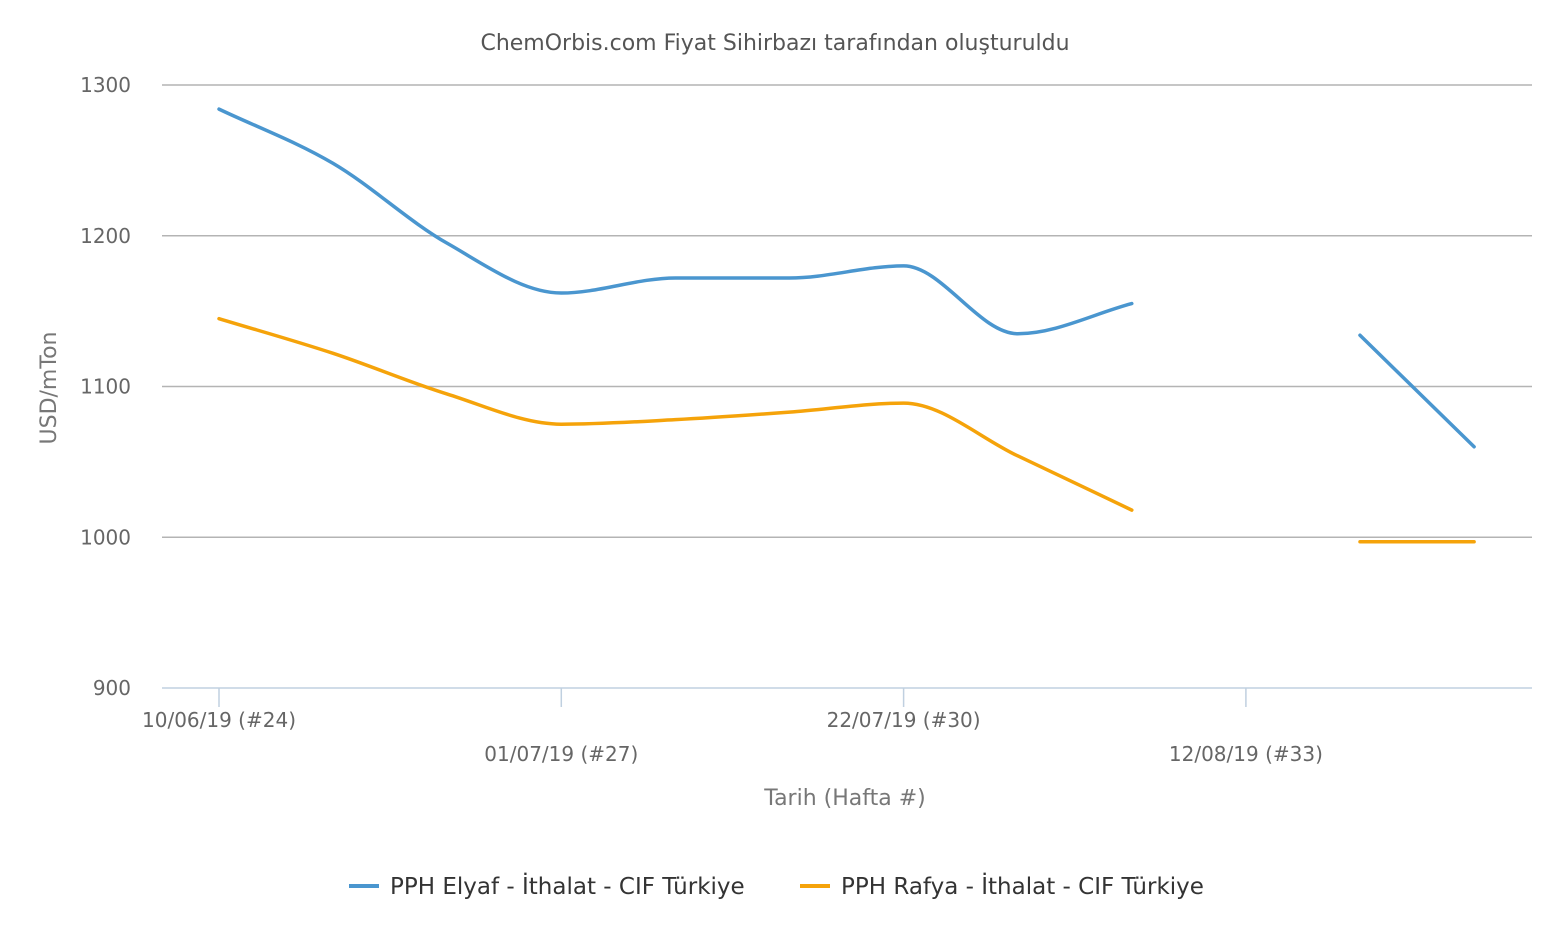 The width and height of the screenshot is (1552, 930). What do you see at coordinates (1246, 754) in the screenshot?
I see `x-tick-label: 12/08/19 (#33)` at bounding box center [1246, 754].